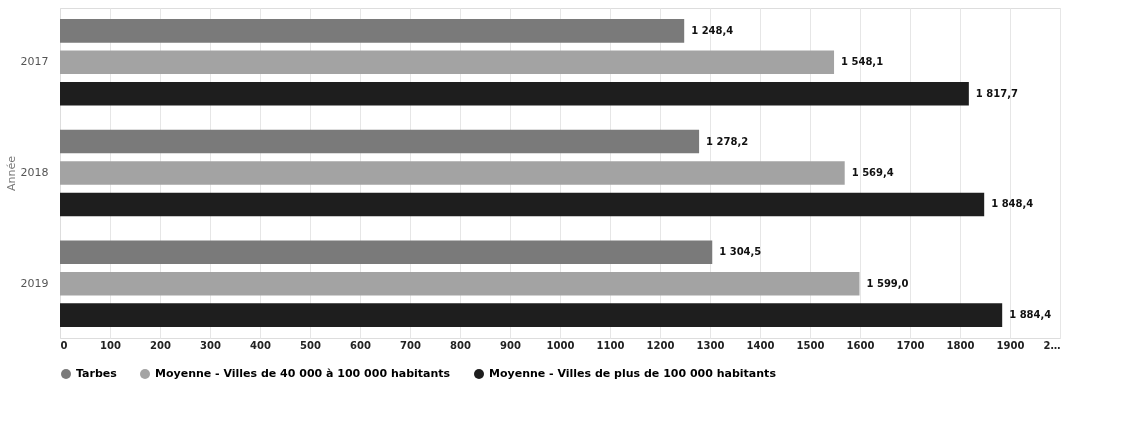 The image size is (1142, 437). I want to click on y-tick-label: 2019, so click(34, 283).